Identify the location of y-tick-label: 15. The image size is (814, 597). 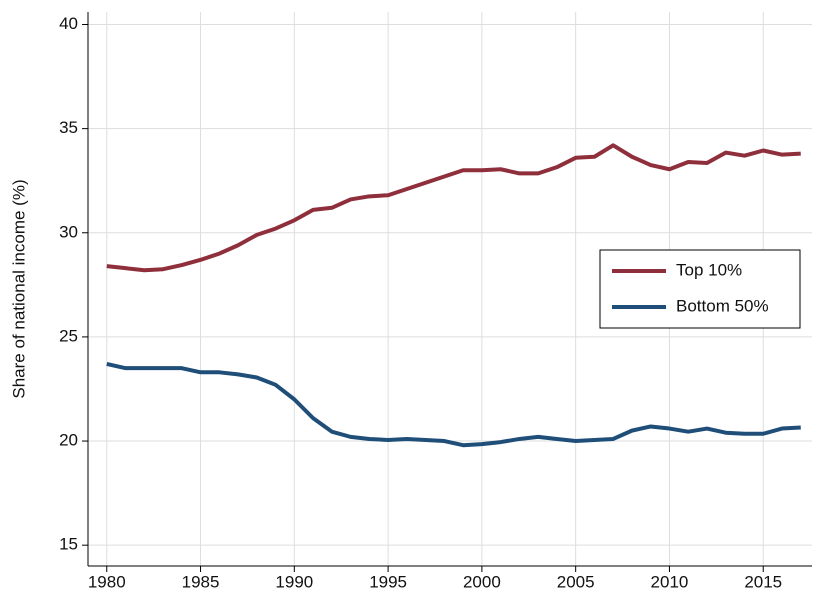
(68, 544).